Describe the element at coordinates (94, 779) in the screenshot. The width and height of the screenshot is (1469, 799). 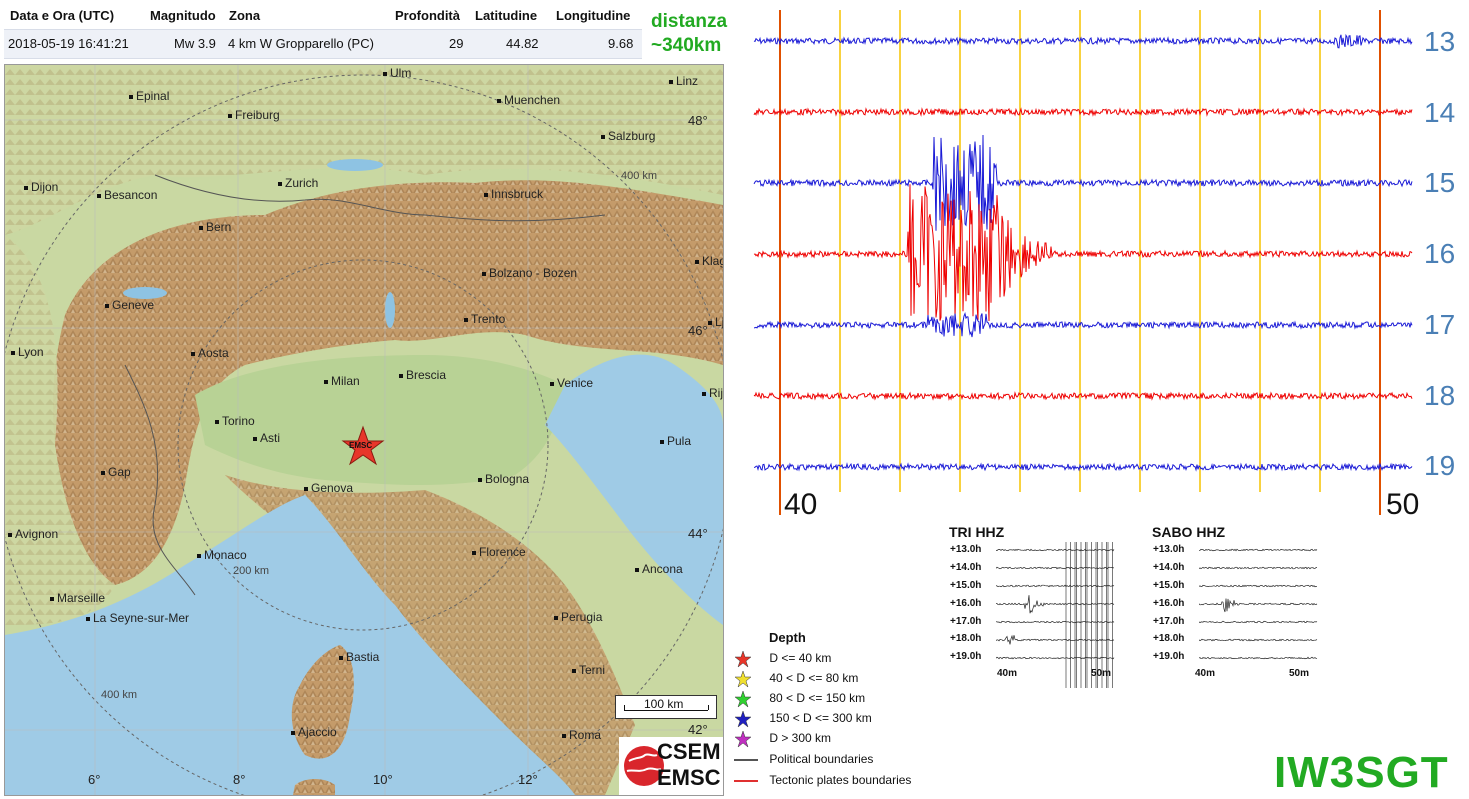
I see `lon-label-6: 6°` at that location.